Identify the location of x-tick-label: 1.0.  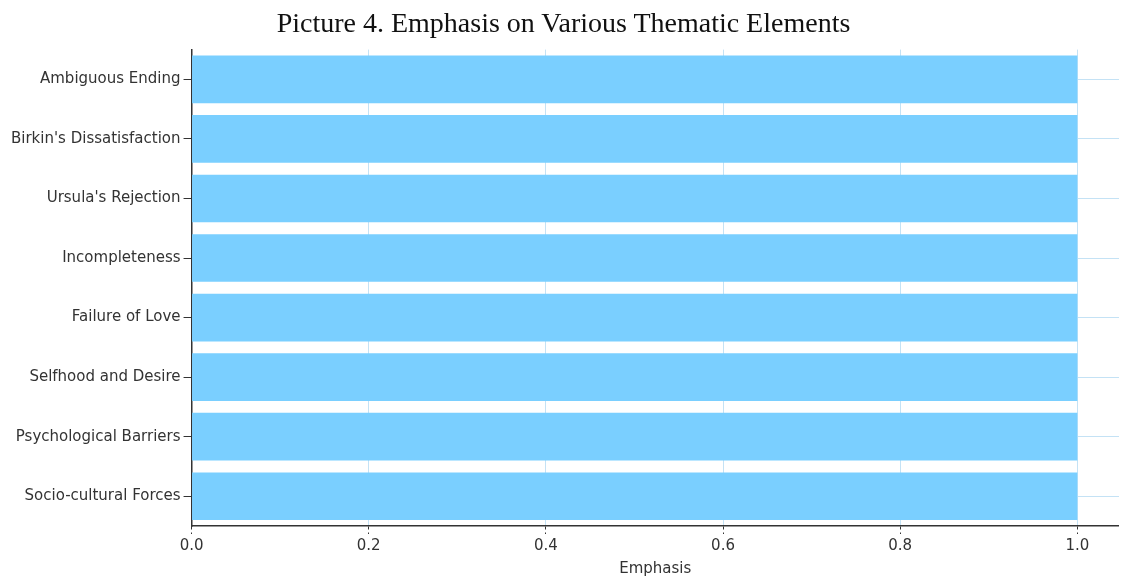
(1077, 544).